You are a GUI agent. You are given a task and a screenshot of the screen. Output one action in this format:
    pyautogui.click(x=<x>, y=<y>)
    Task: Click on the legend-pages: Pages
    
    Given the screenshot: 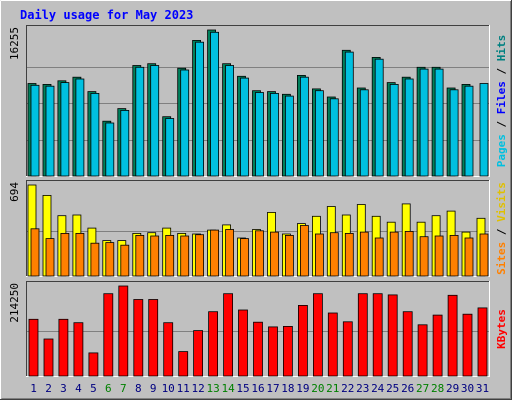 What is the action you would take?
    pyautogui.click(x=501, y=150)
    